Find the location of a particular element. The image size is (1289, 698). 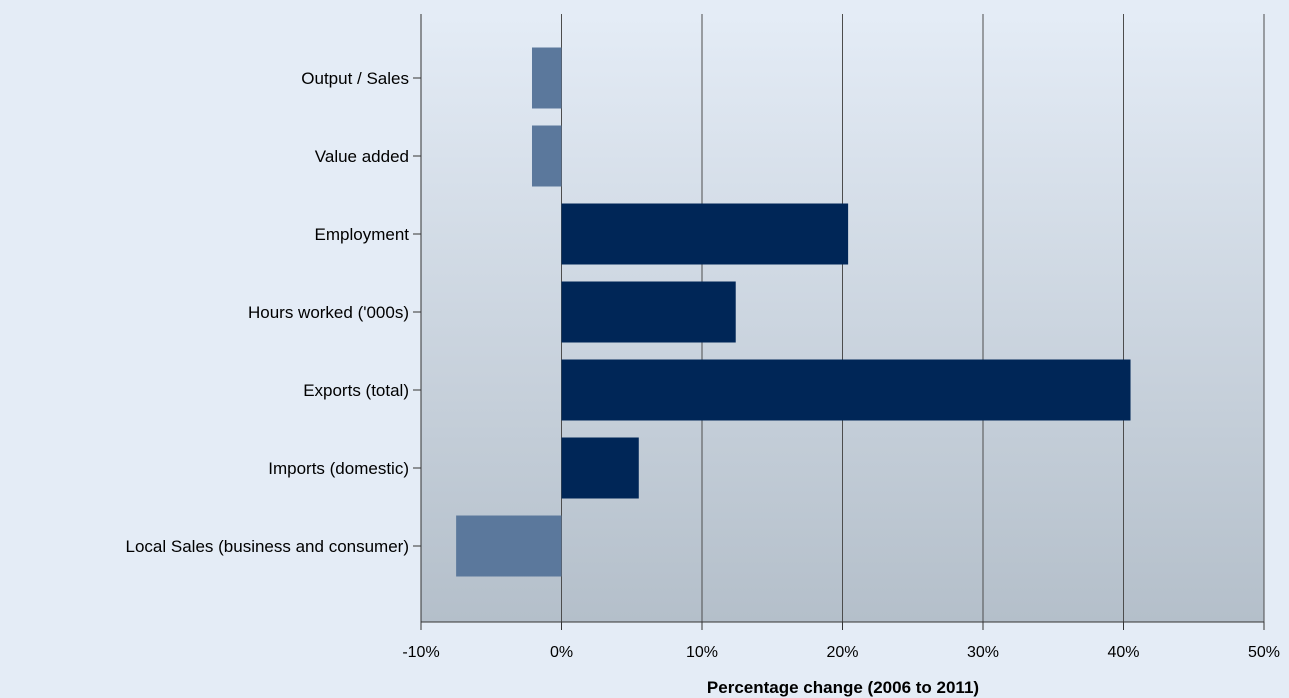

x-tick-label: 30% is located at coordinates (983, 652).